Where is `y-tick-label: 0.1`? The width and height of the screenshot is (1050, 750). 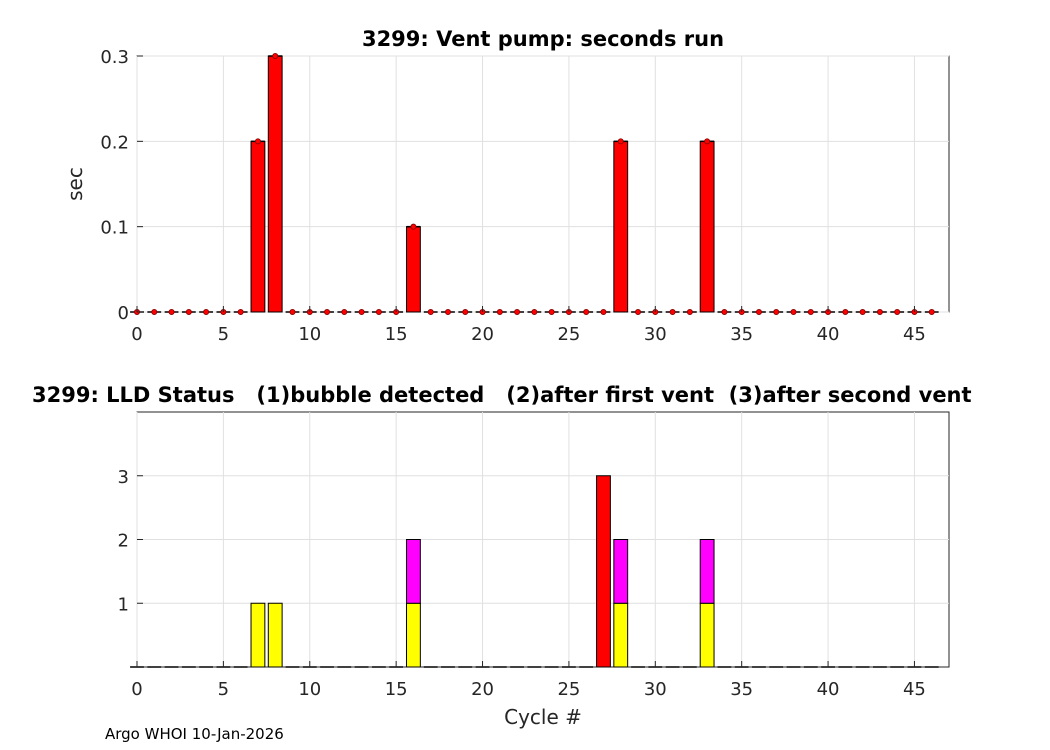 y-tick-label: 0.1 is located at coordinates (114, 228).